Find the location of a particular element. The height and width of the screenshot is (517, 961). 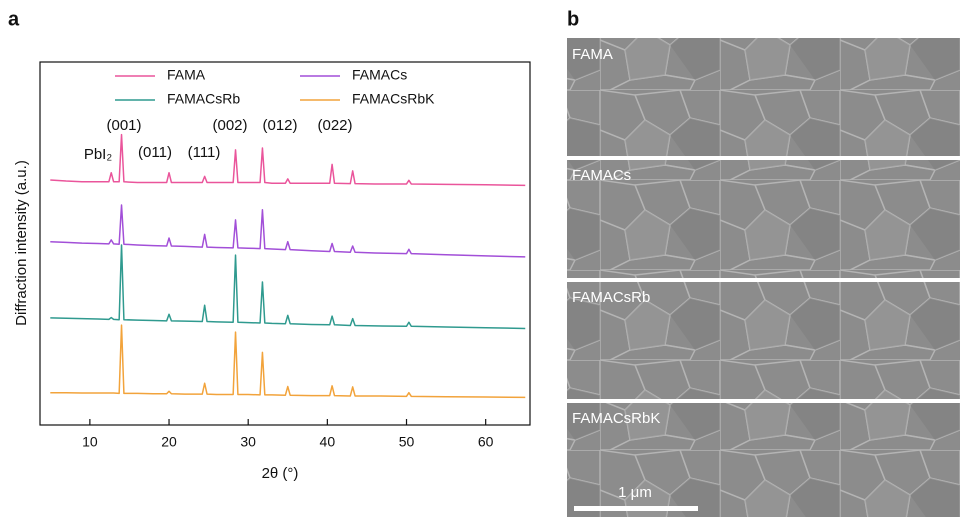

peak-annotation: (111) is located at coordinates (204, 152).